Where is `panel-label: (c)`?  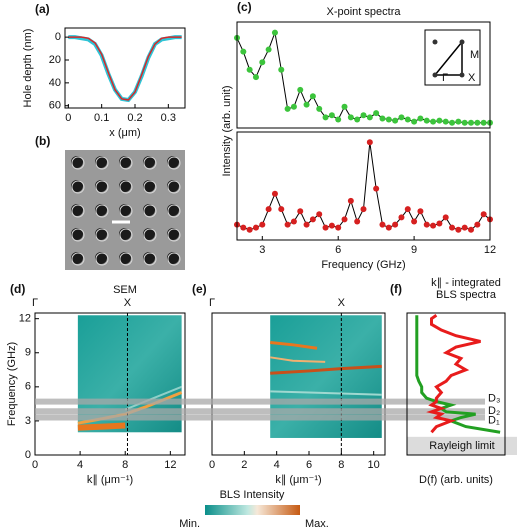
panel-label: (c) is located at coordinates (244, 7).